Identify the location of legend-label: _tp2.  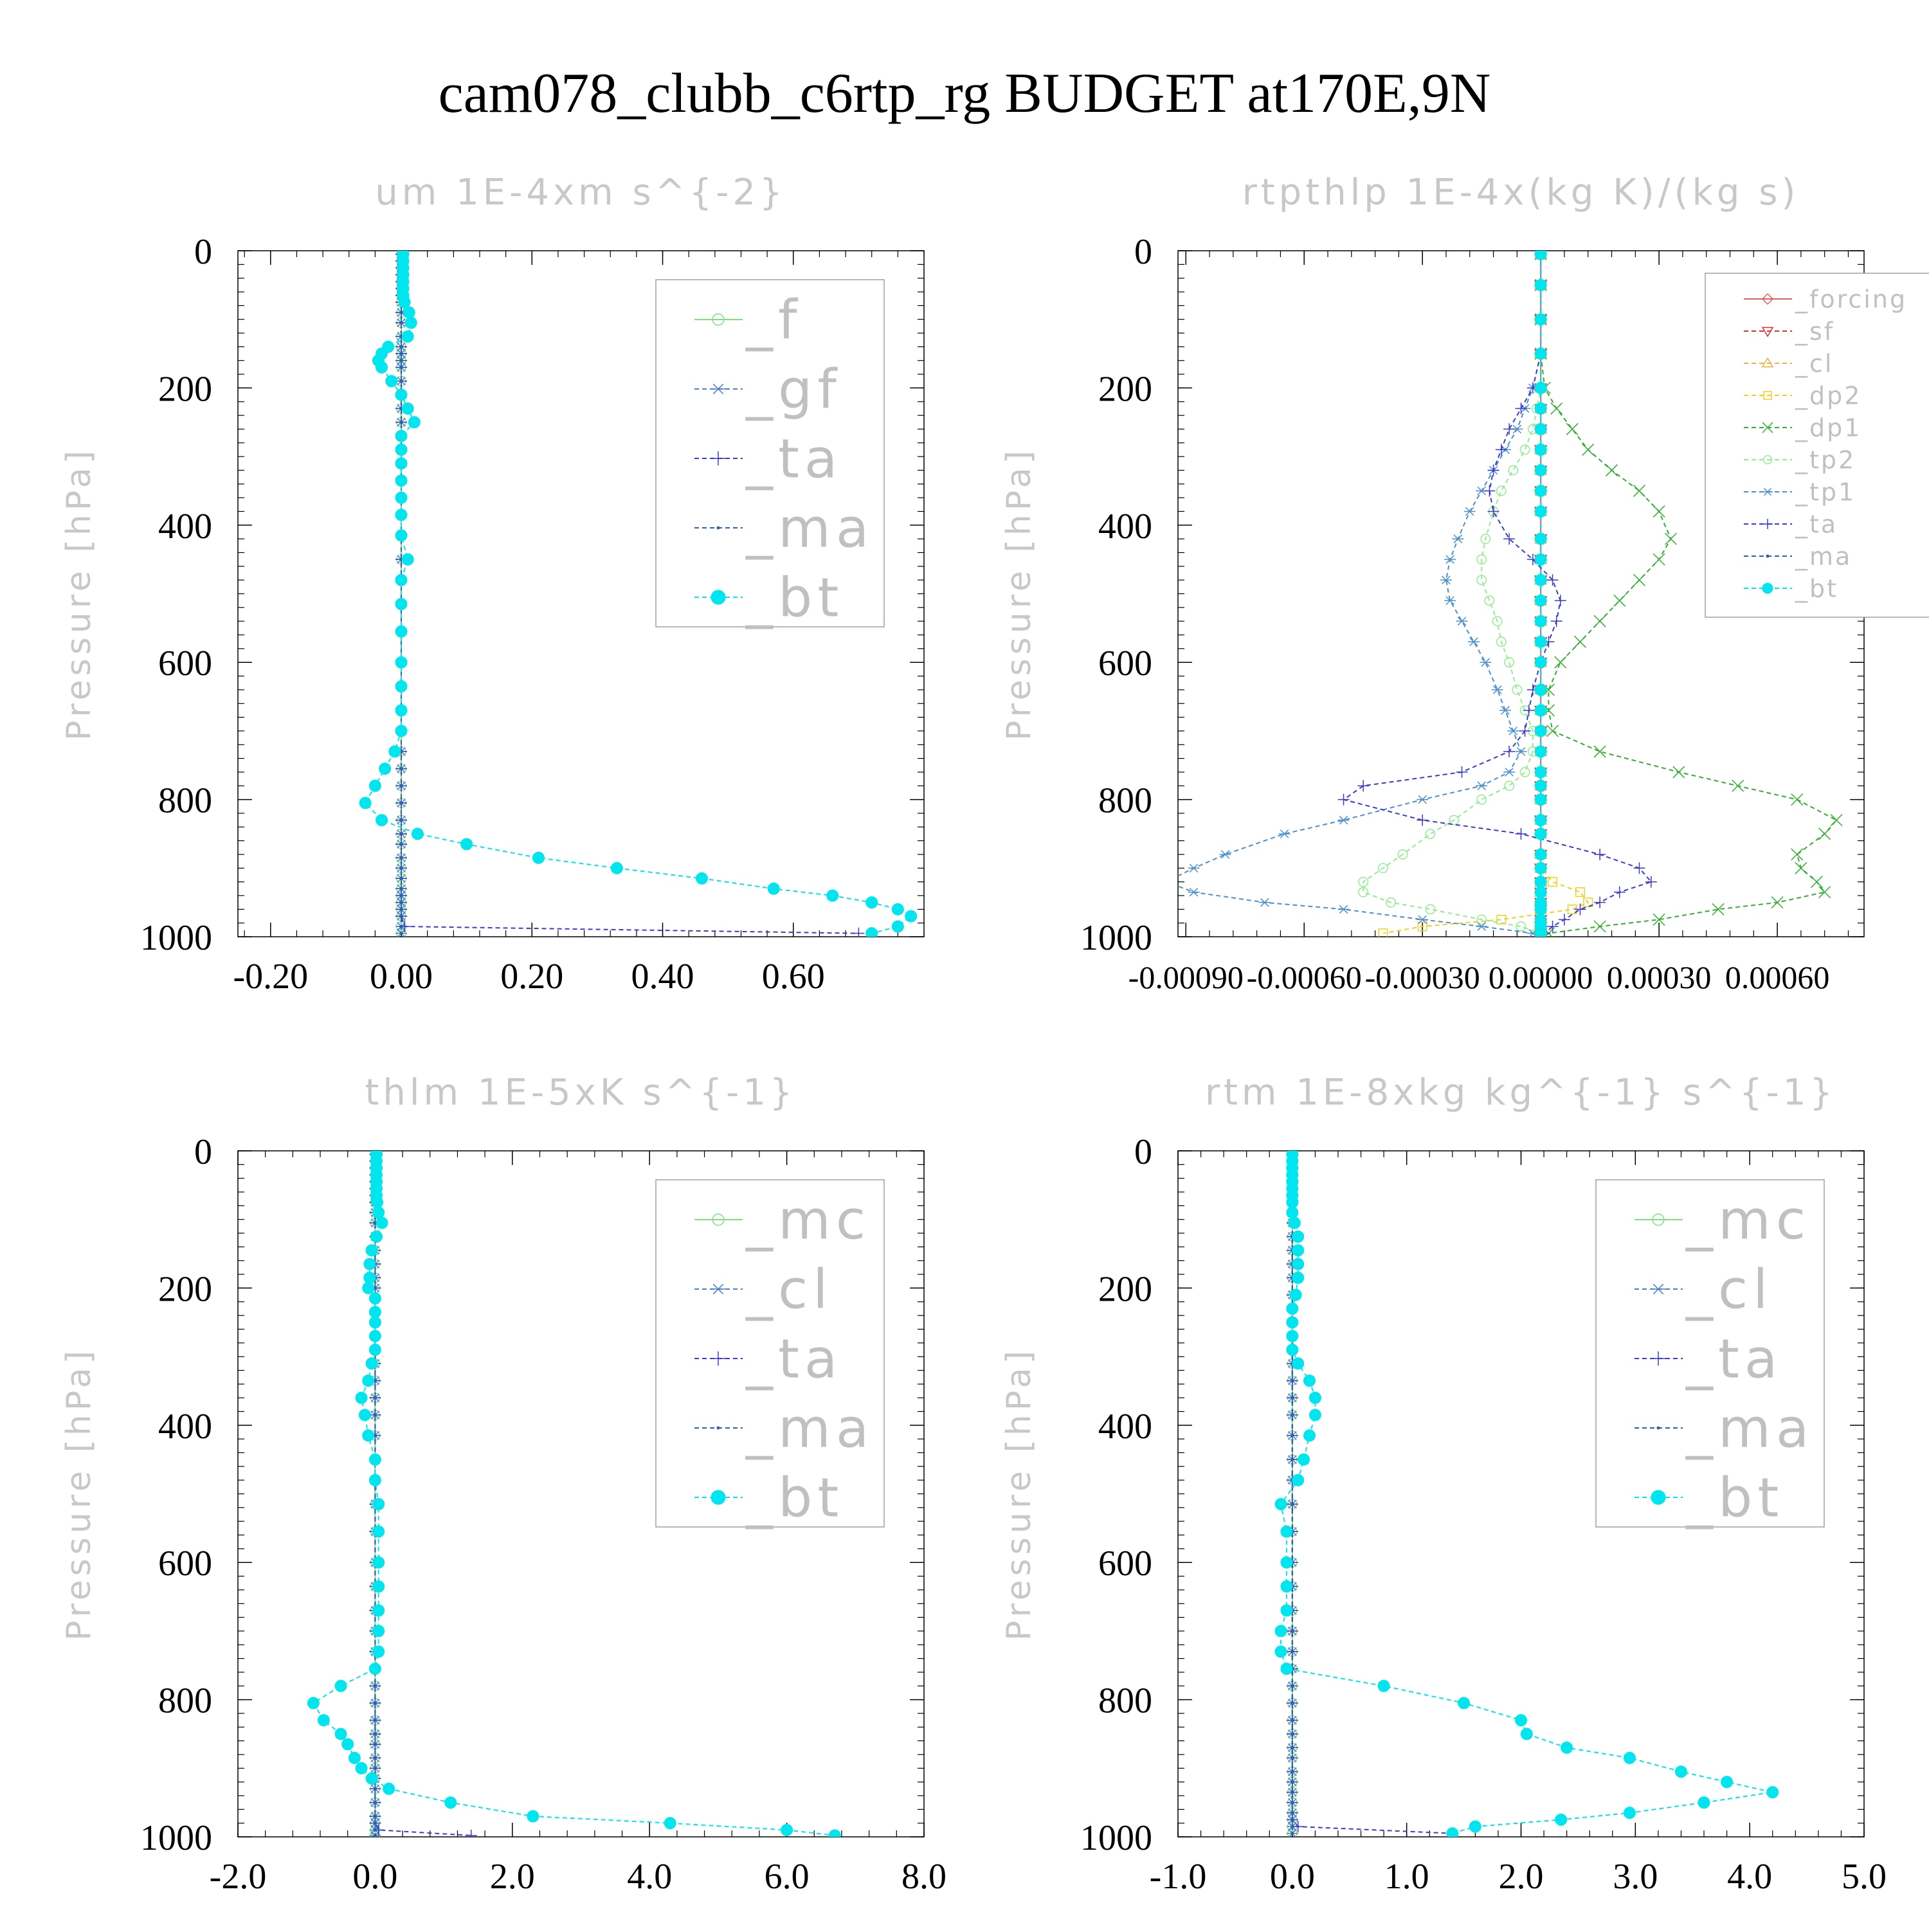
(1825, 460).